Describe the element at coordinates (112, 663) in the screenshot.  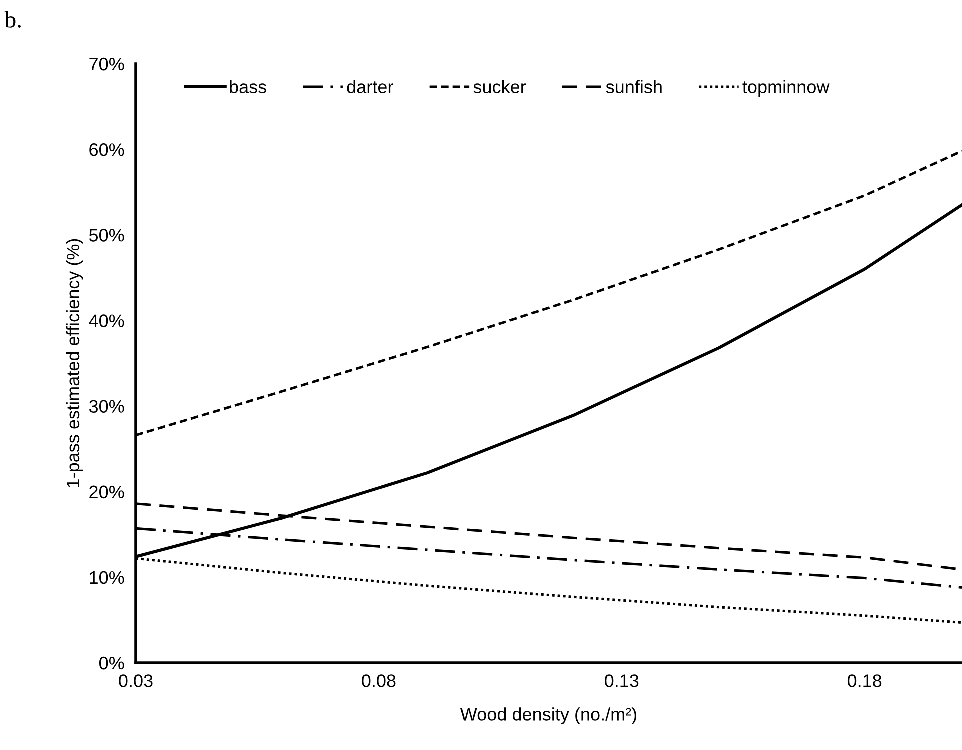
I see `y-tick-label: 0%` at that location.